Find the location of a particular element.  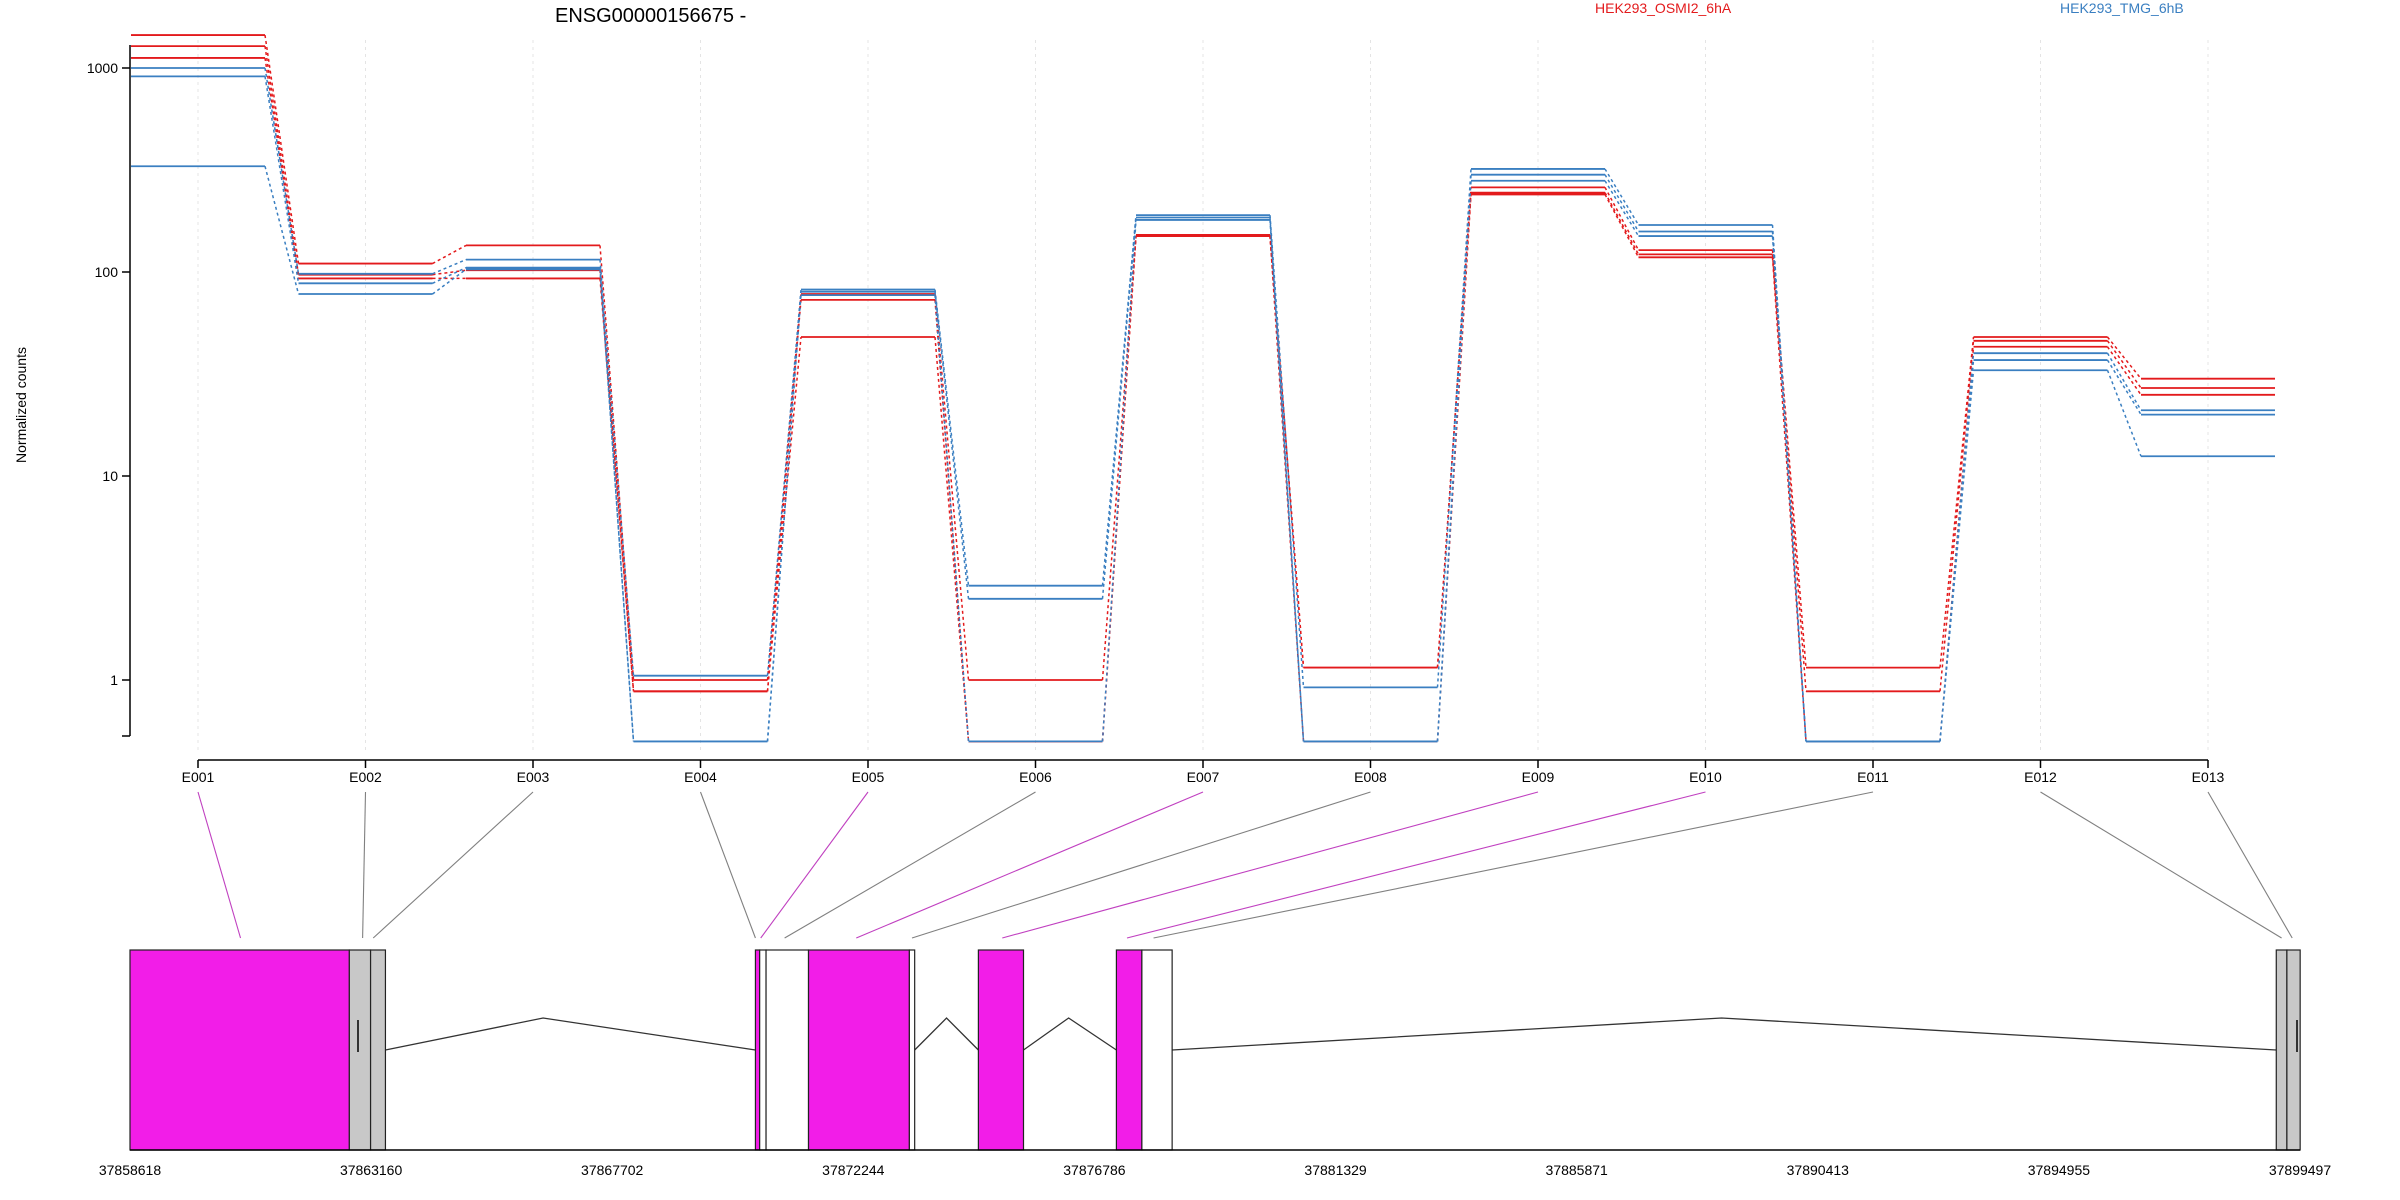

x-tick-label-E001: E001 is located at coordinates (198, 777).